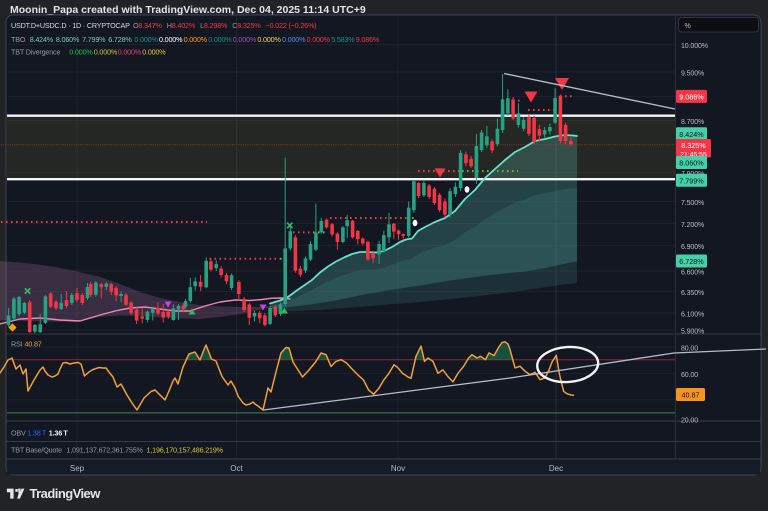 The width and height of the screenshot is (768, 511). Describe the element at coordinates (77, 468) in the screenshot. I see `svg-text: Sep` at that location.